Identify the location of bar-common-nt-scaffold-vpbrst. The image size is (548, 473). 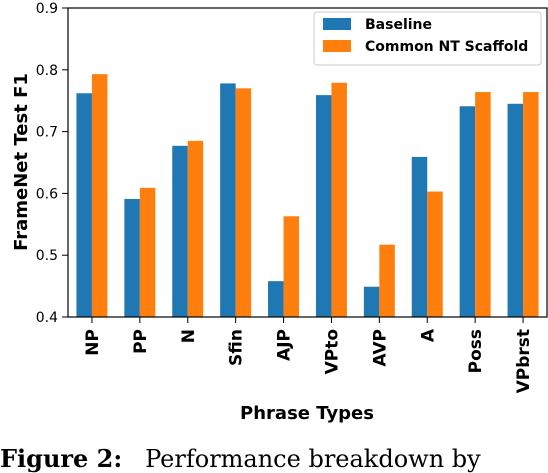
(531, 204).